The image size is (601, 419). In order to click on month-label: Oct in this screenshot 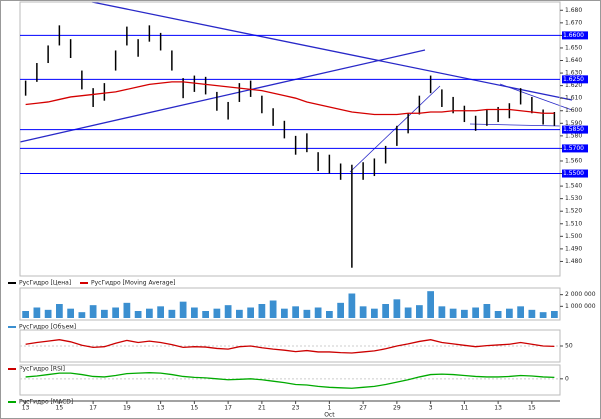, I will do `click(329, 415)`.